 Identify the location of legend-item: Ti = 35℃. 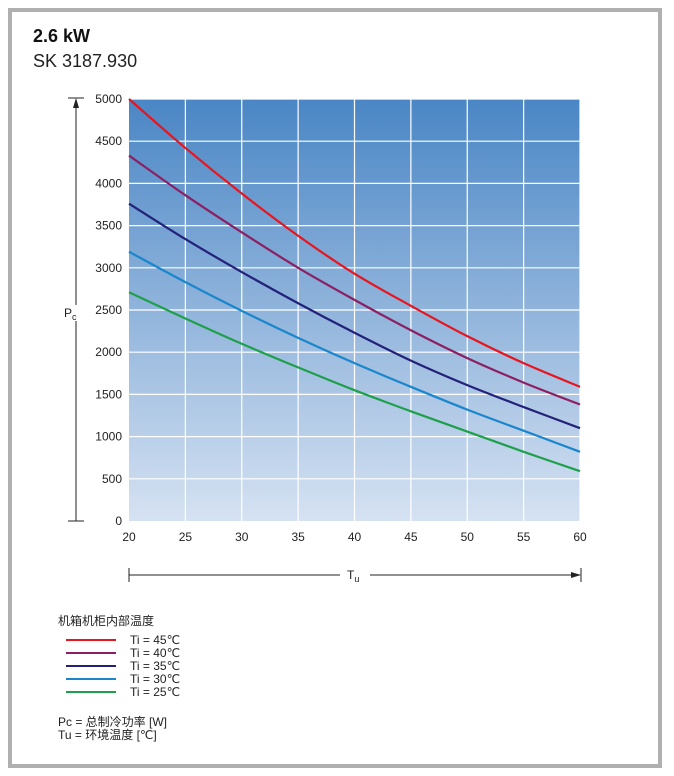
(119, 665).